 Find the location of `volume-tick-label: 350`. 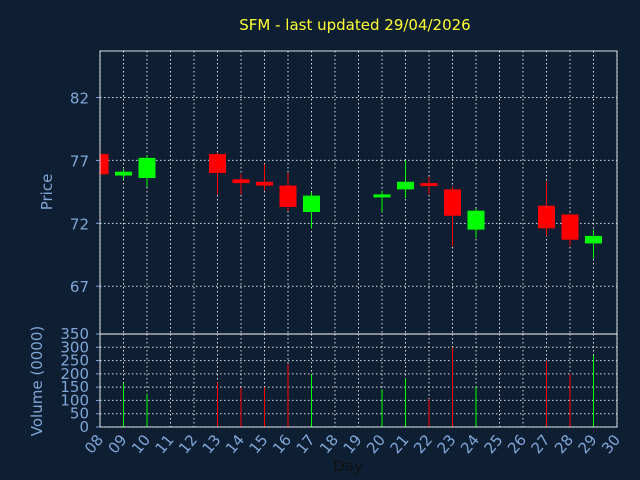

volume-tick-label: 350 is located at coordinates (74, 334).